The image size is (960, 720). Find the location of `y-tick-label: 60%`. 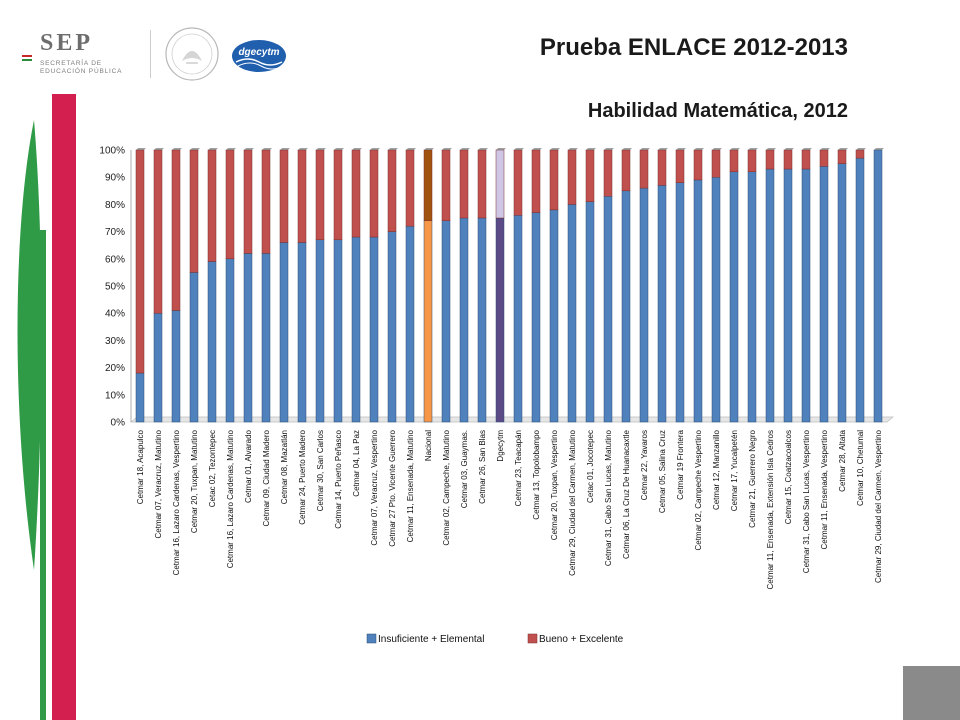

y-tick-label: 60% is located at coordinates (115, 259).